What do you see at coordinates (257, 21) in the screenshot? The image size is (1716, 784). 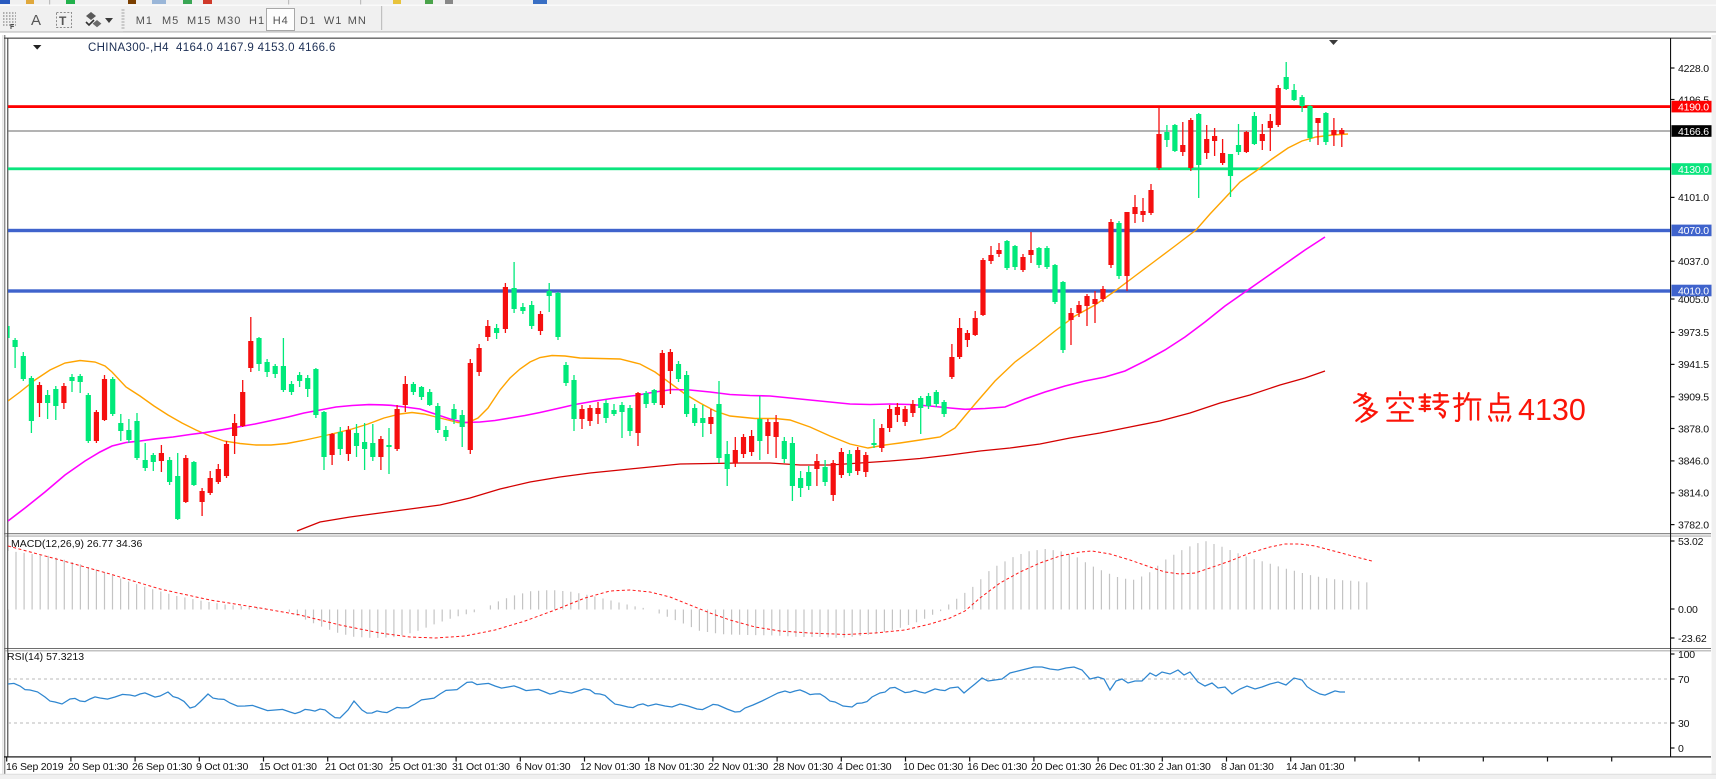 I see `svg-text: H1` at bounding box center [257, 21].